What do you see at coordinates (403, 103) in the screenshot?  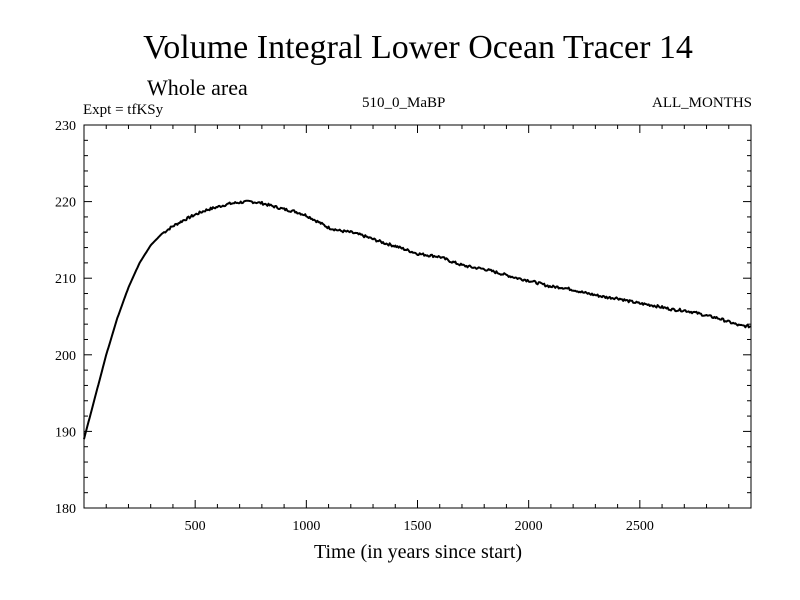 I see `run-label: 510_0_MaBP` at bounding box center [403, 103].